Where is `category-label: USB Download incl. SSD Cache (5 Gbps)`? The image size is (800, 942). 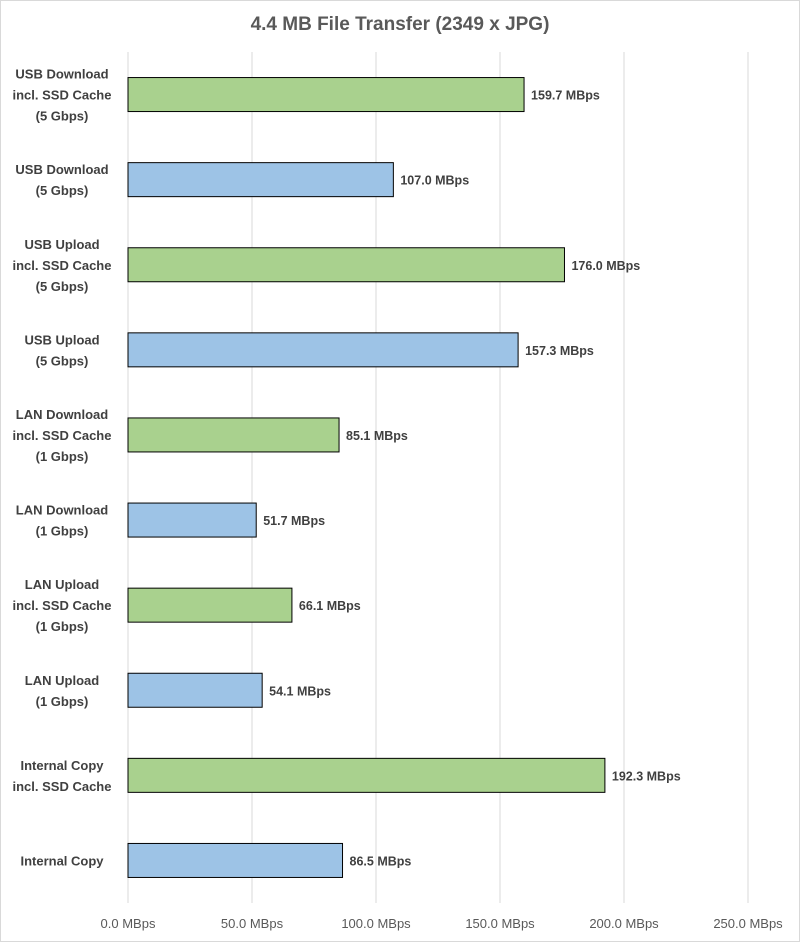
category-label: USB Download incl. SSD Cache (5 Gbps) is located at coordinates (62, 95).